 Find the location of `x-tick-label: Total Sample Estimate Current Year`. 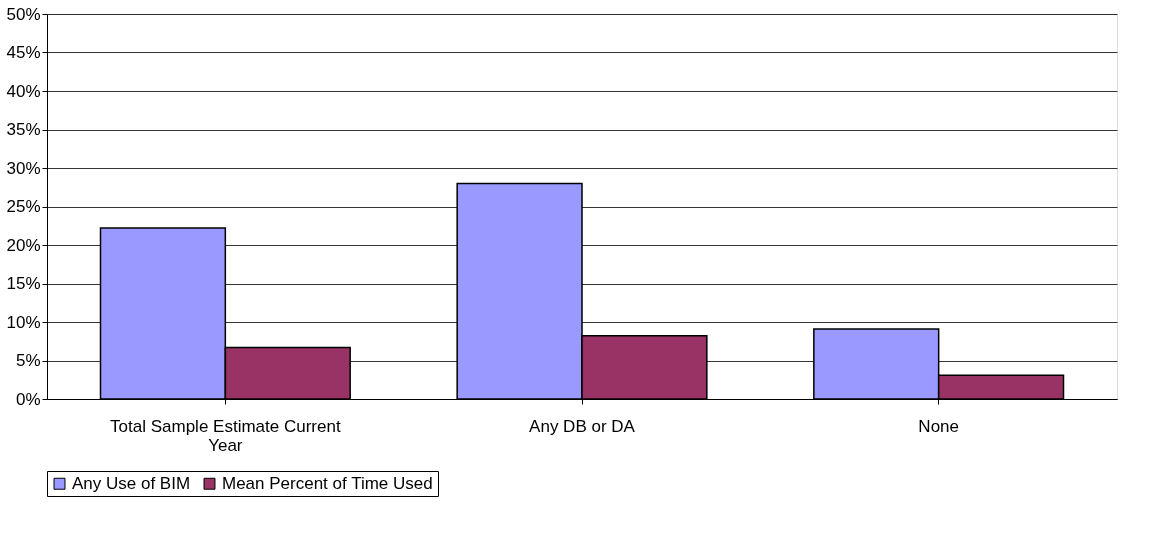

x-tick-label: Total Sample Estimate Current Year is located at coordinates (225, 435).